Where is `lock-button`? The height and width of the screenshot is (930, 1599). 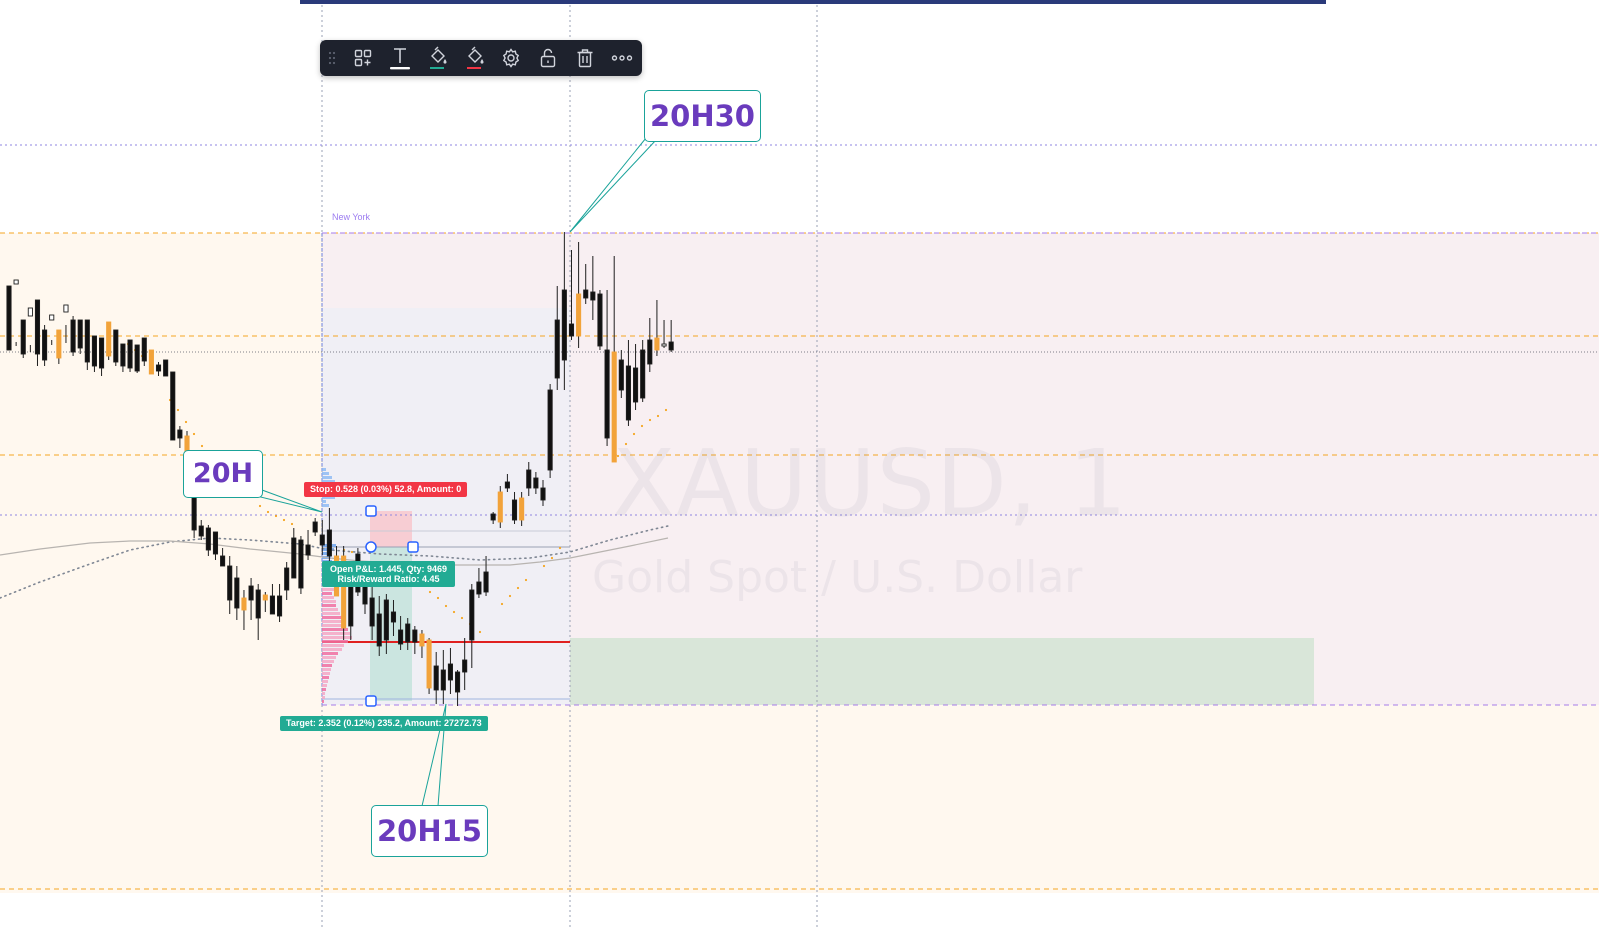 lock-button is located at coordinates (547, 58).